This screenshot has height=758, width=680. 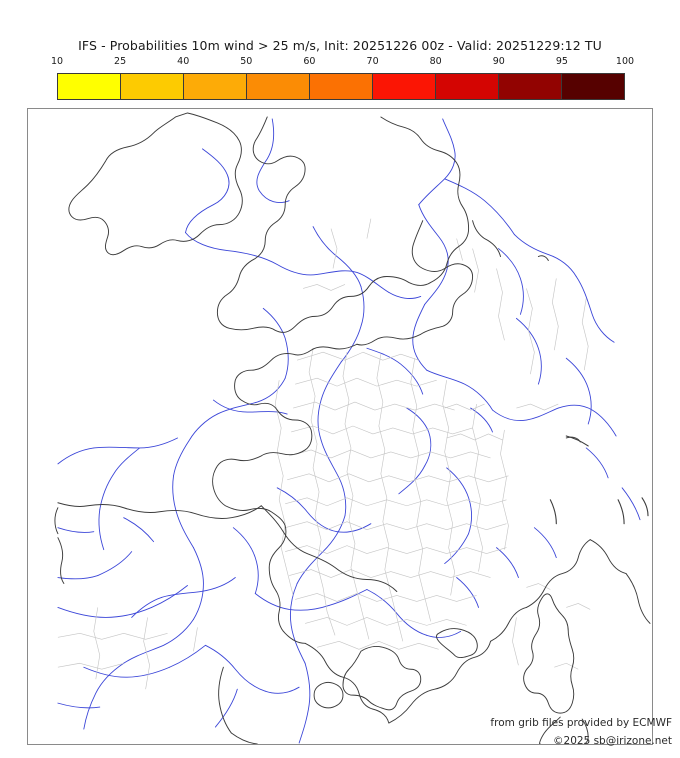 I want to click on lake-layer, so click(x=599, y=480).